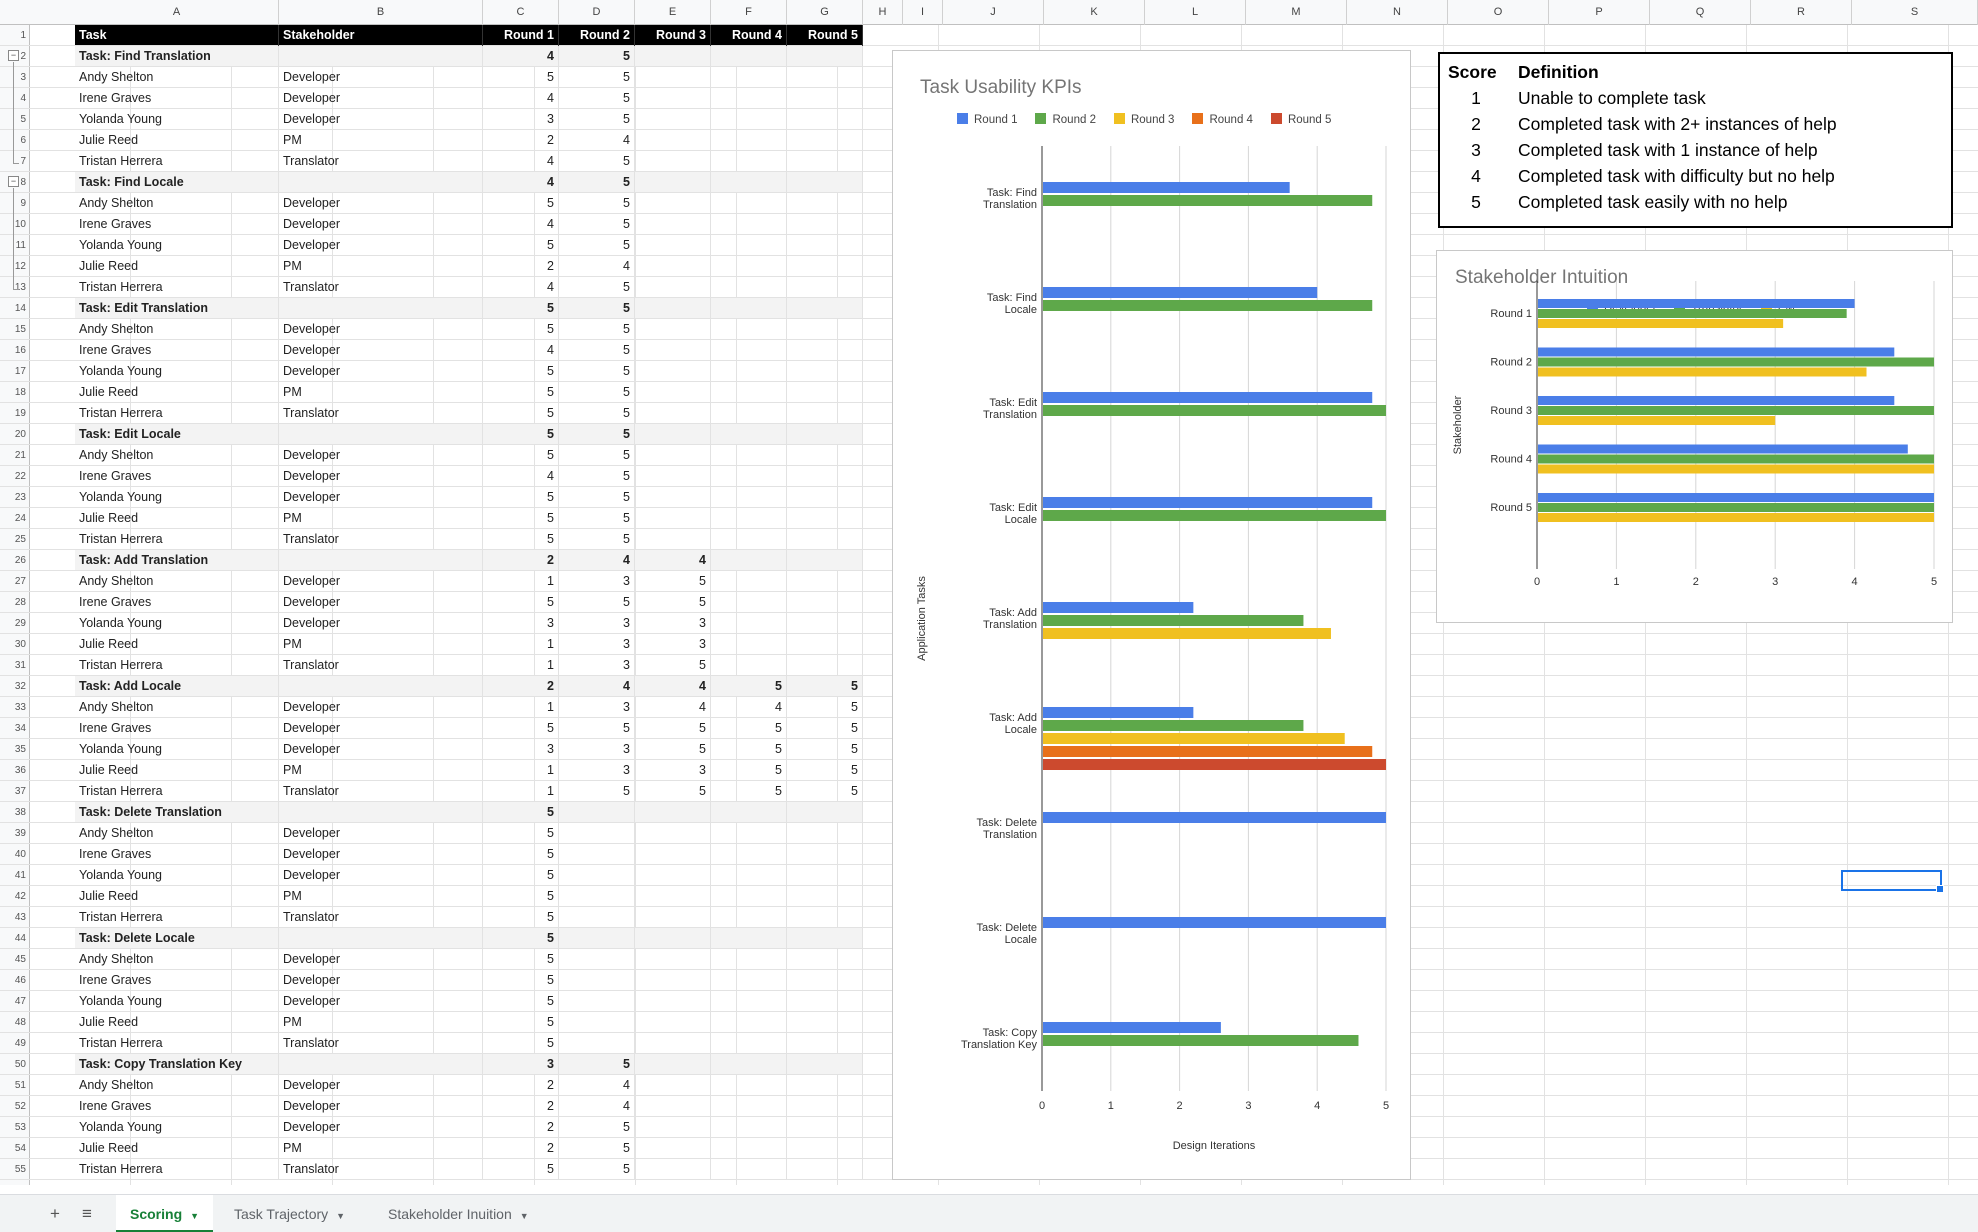  I want to click on row-number: 12, so click(15, 266).